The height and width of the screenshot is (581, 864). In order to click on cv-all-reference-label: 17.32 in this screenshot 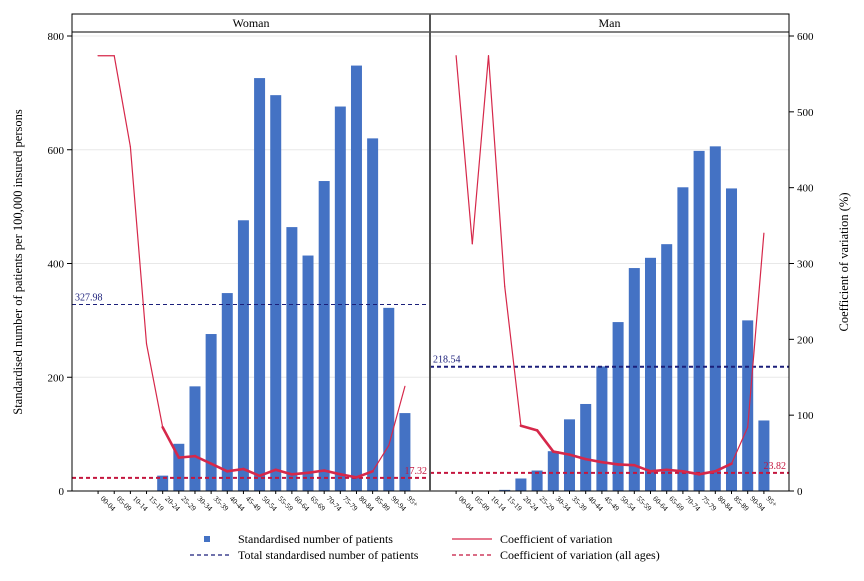, I will do `click(416, 471)`.